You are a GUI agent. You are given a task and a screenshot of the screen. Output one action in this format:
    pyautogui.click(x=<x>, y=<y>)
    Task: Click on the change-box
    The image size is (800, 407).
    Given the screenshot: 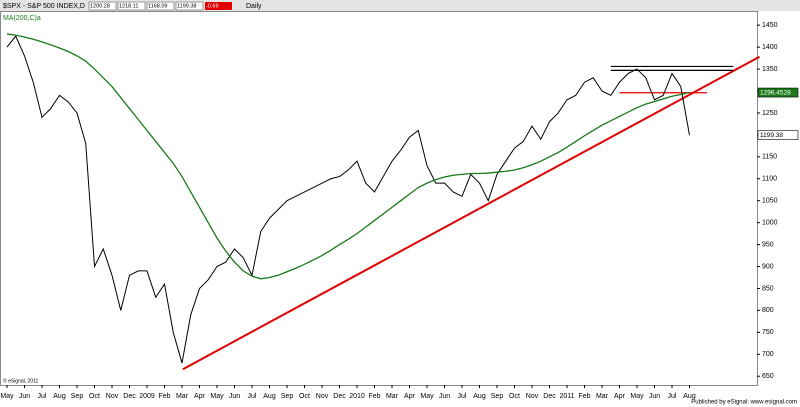 What is the action you would take?
    pyautogui.click(x=218, y=6)
    